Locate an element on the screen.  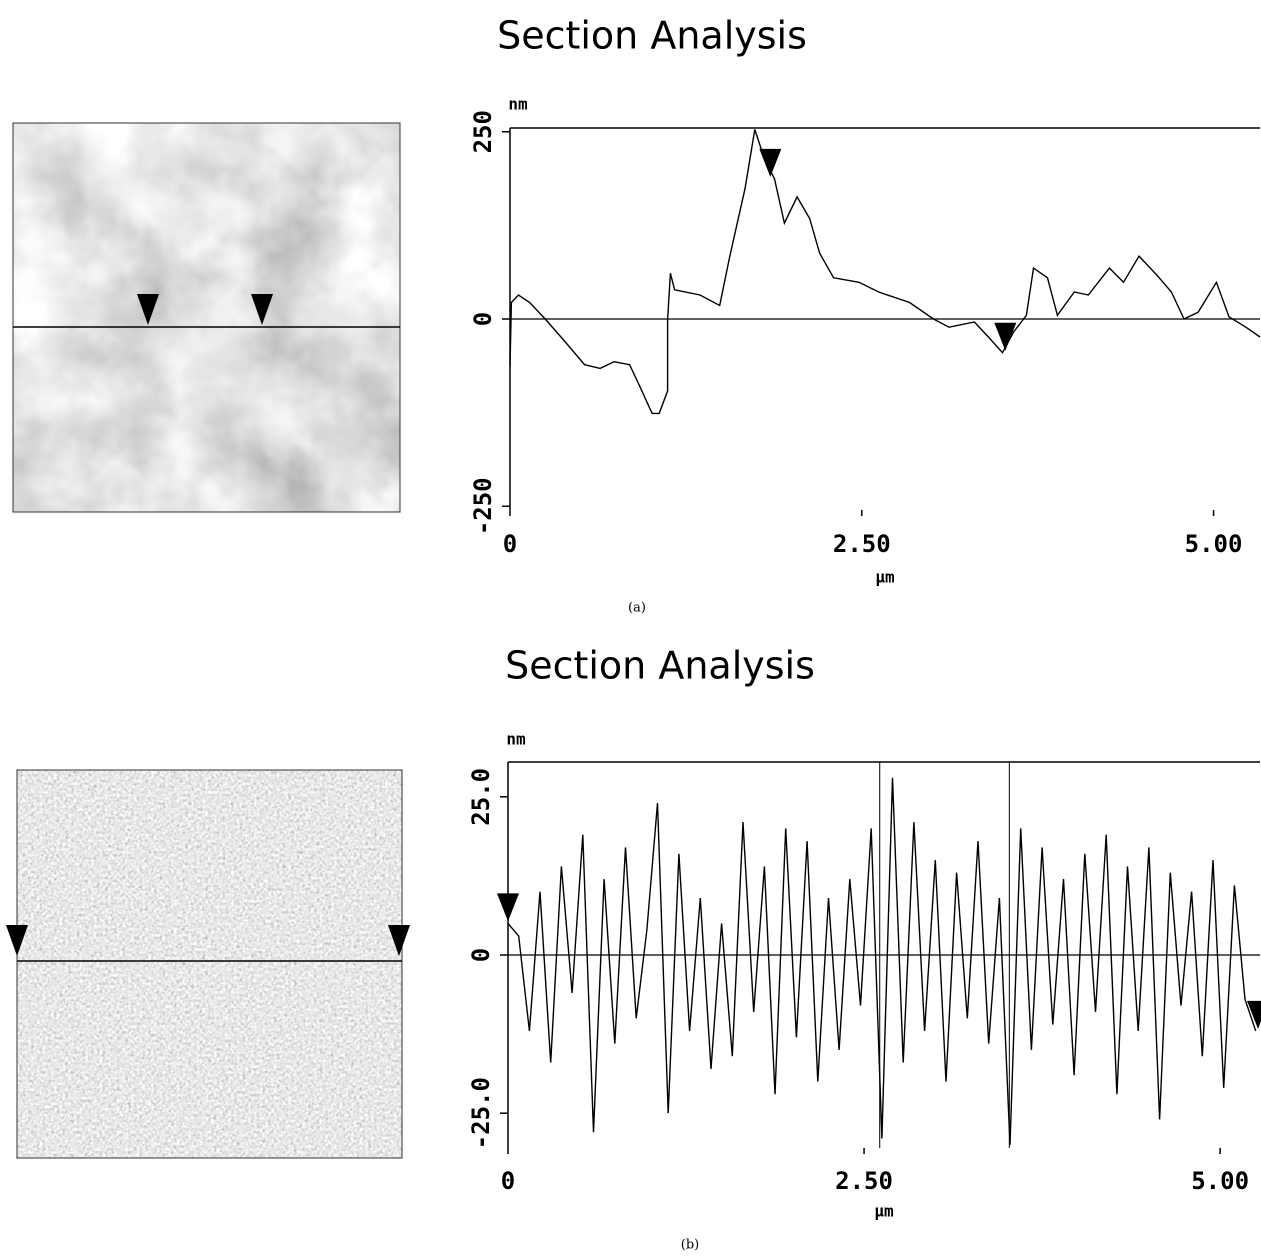
profile-line is located at coordinates (885, 272).